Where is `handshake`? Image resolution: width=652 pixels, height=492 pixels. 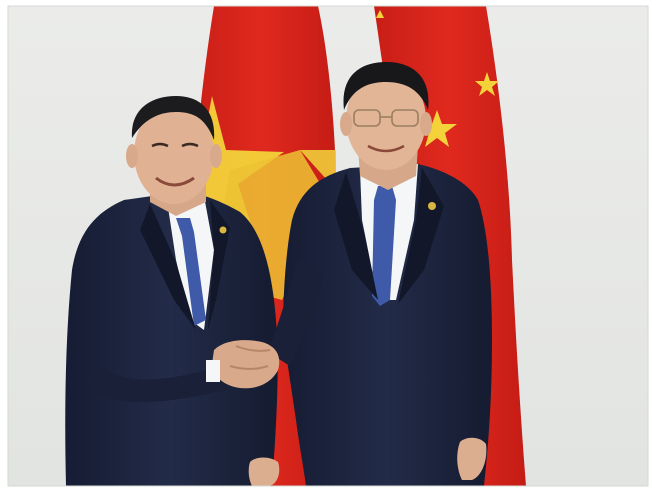 handshake is located at coordinates (243, 364).